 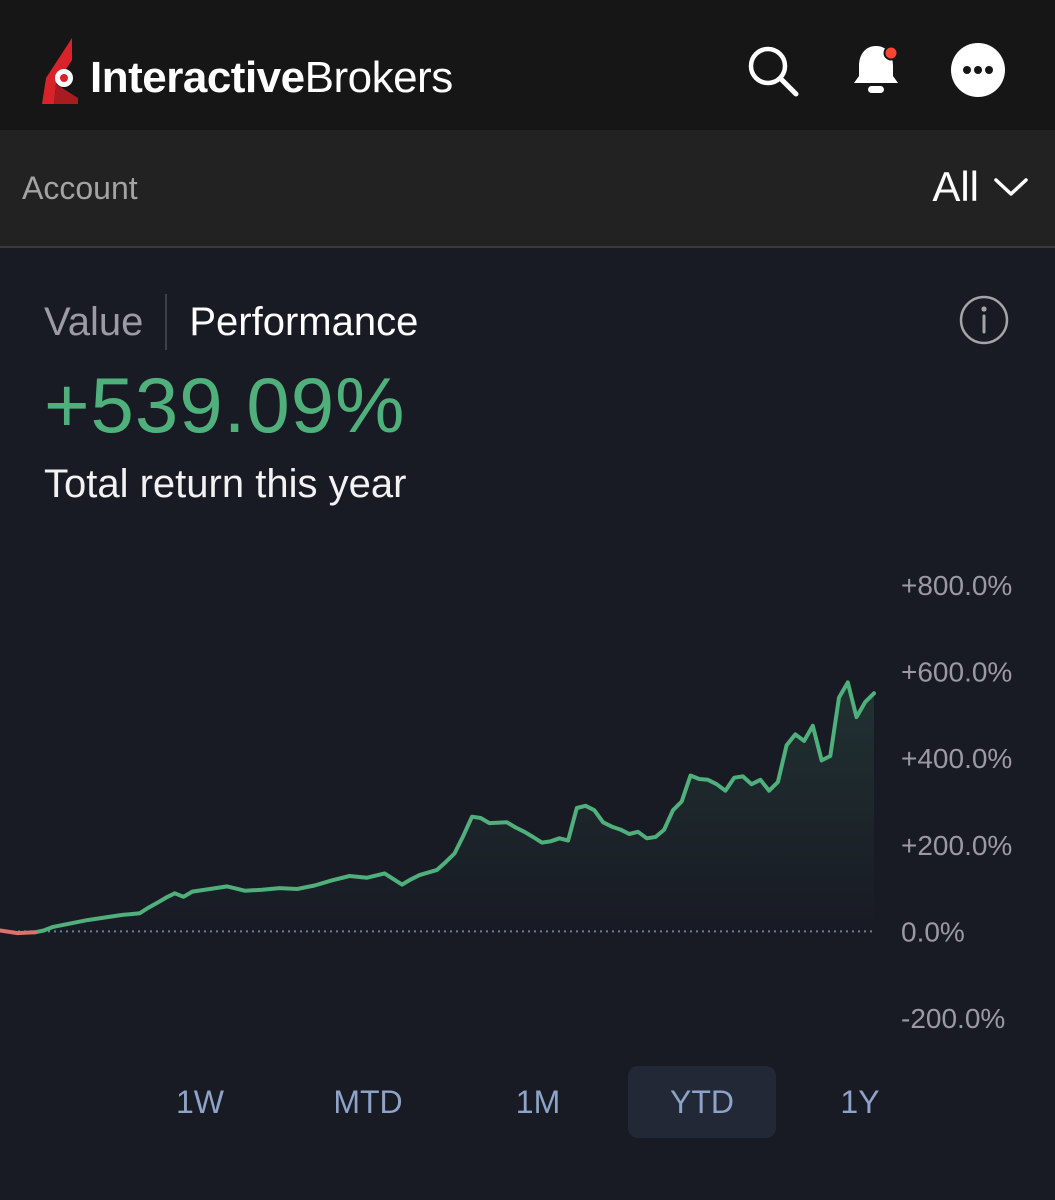 I want to click on tab-divider, so click(x=166, y=322).